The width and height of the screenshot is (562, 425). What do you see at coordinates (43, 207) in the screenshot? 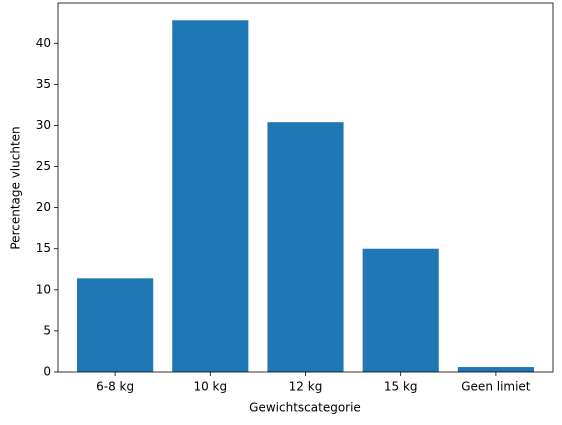
I see `y-tick-label: 20` at bounding box center [43, 207].